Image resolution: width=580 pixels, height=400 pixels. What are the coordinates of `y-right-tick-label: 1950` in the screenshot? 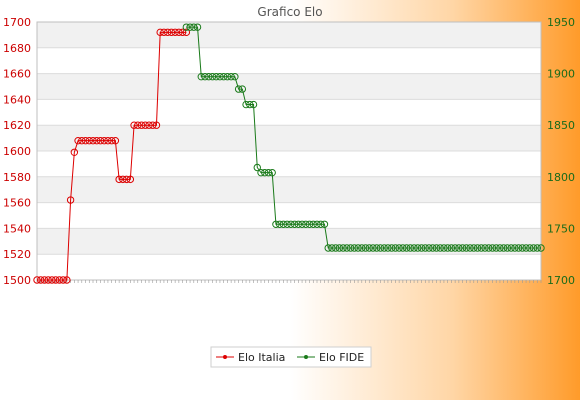 It's located at (561, 22).